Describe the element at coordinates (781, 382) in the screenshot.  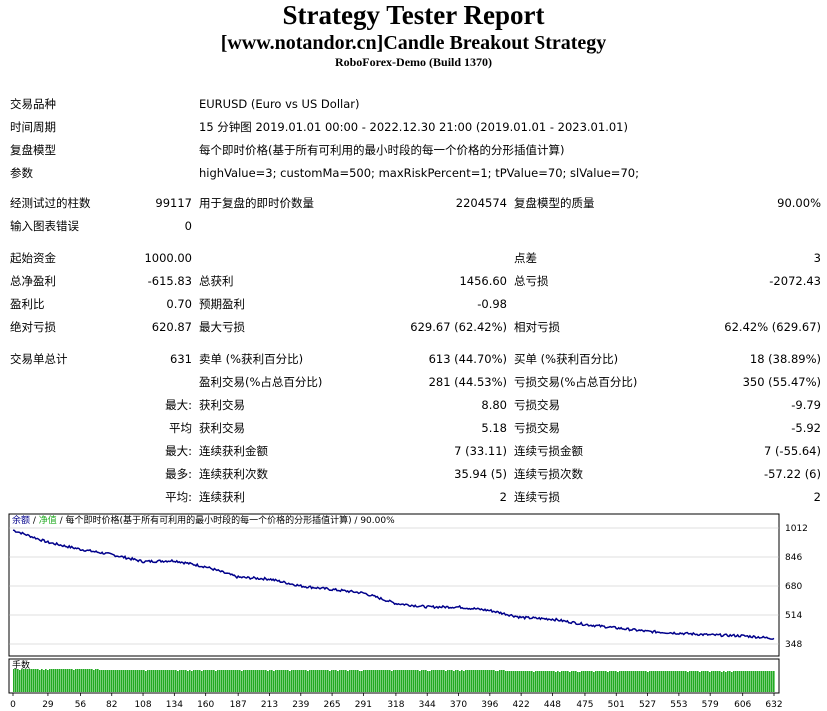
I see `loss-trades-value: 350 (55.47%)` at that location.